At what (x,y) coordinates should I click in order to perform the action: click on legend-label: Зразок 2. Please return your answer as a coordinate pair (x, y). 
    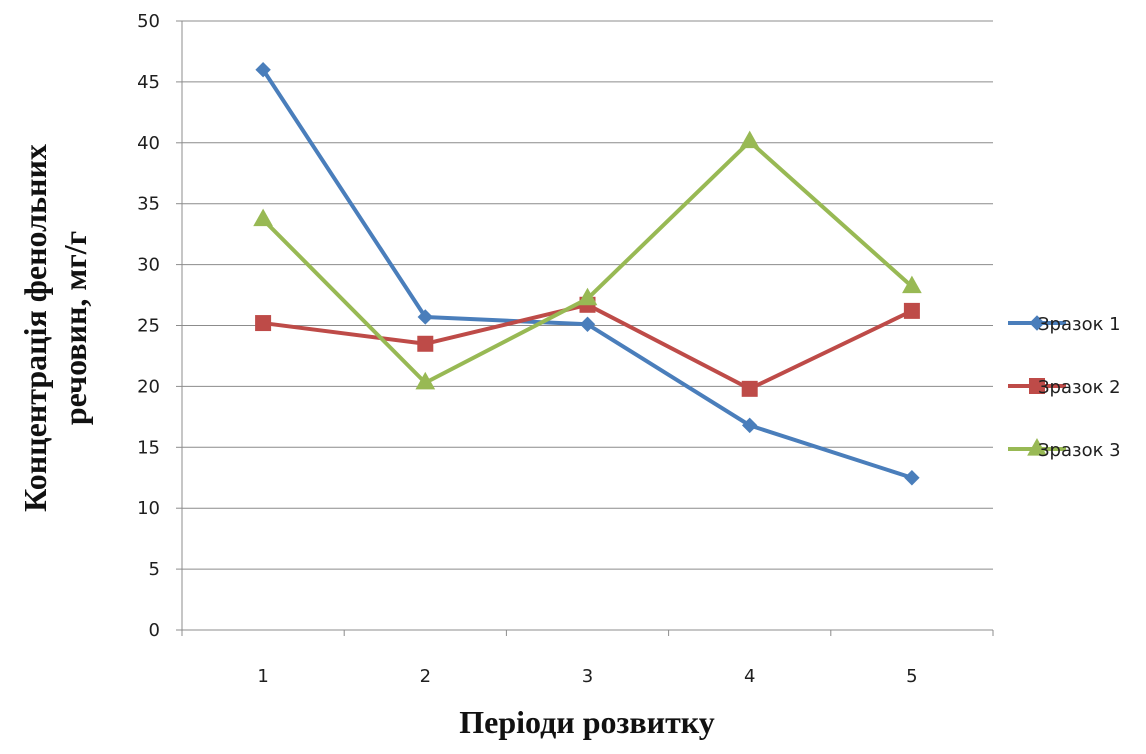
    Looking at the image, I should click on (1079, 387).